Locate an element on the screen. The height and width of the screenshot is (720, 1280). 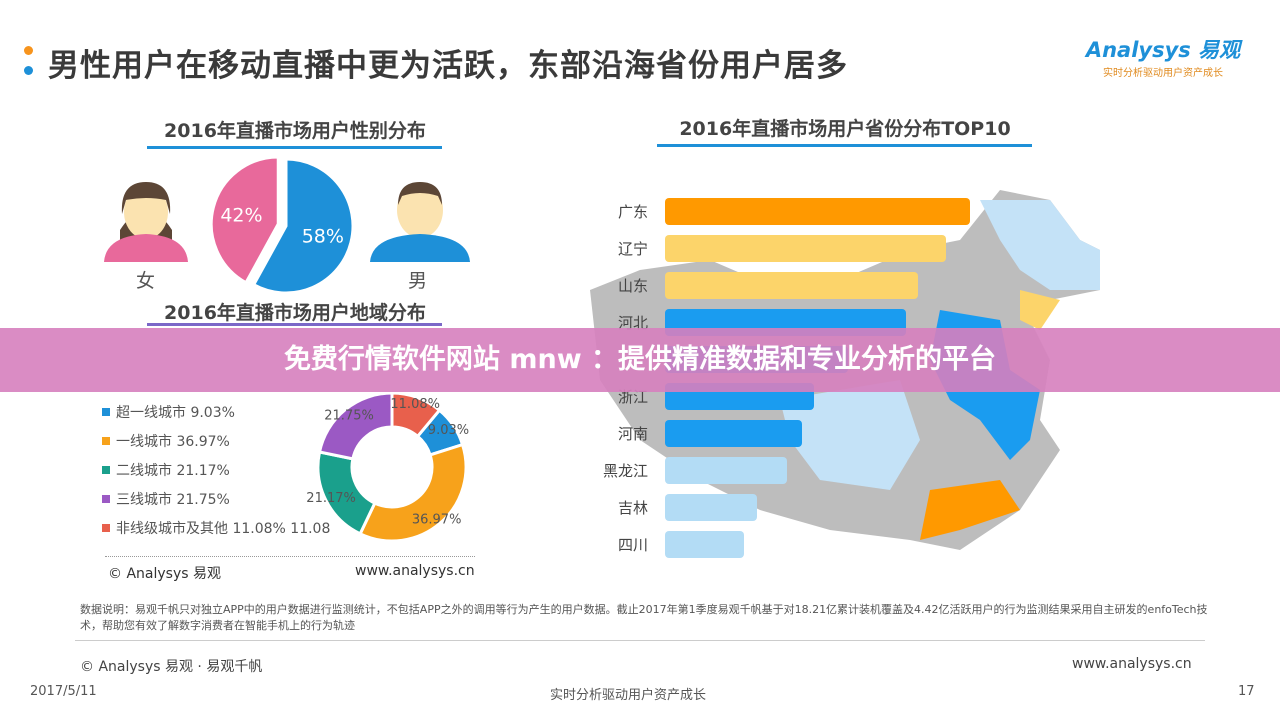
footer-slogan: 实时分析驱动用户资产成长 is located at coordinates (628, 695).